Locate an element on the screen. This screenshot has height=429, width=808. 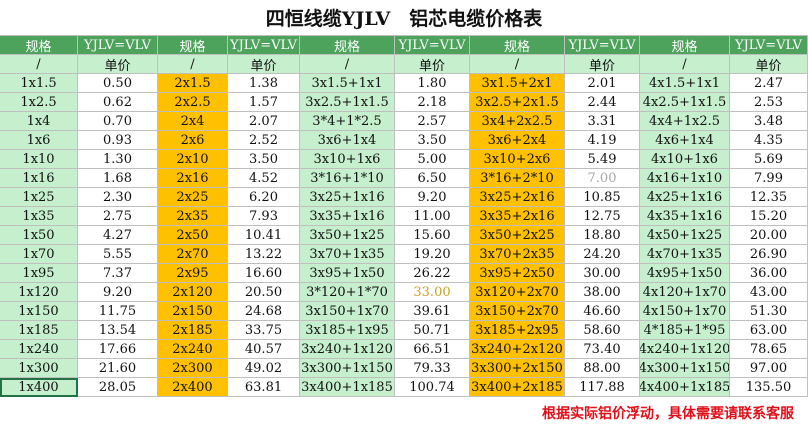
spec-cell: 3x300+2x150 is located at coordinates (517, 368).